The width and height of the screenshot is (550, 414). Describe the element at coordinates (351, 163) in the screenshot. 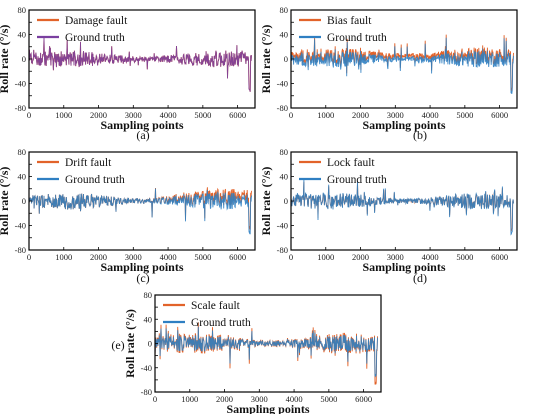

I see `legend-label-fault: Lock fault` at that location.